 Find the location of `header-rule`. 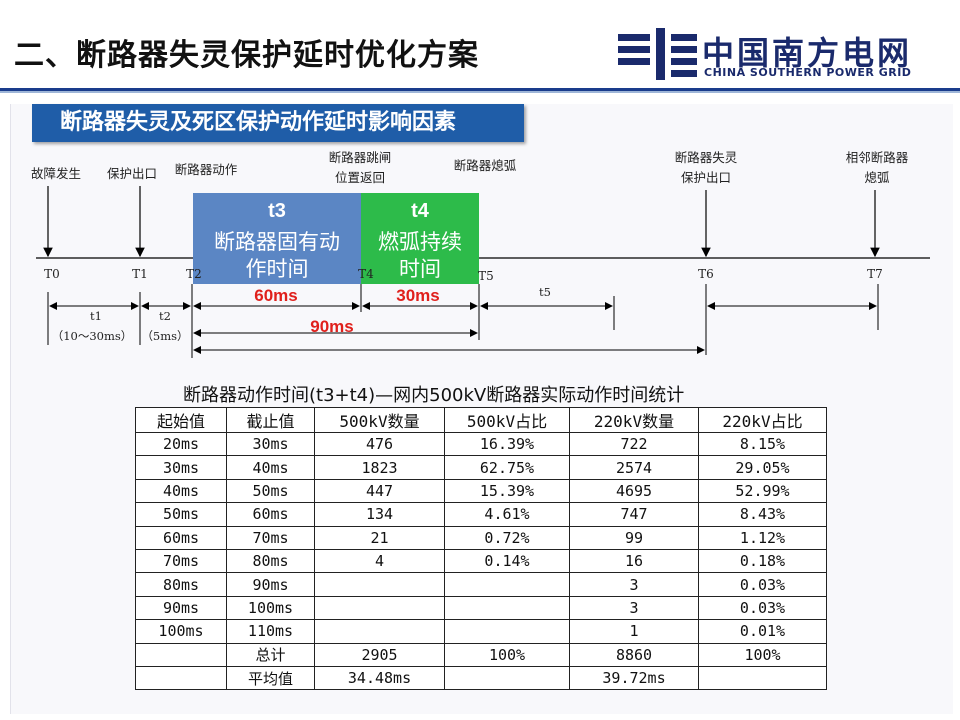

header-rule is located at coordinates (480, 89).